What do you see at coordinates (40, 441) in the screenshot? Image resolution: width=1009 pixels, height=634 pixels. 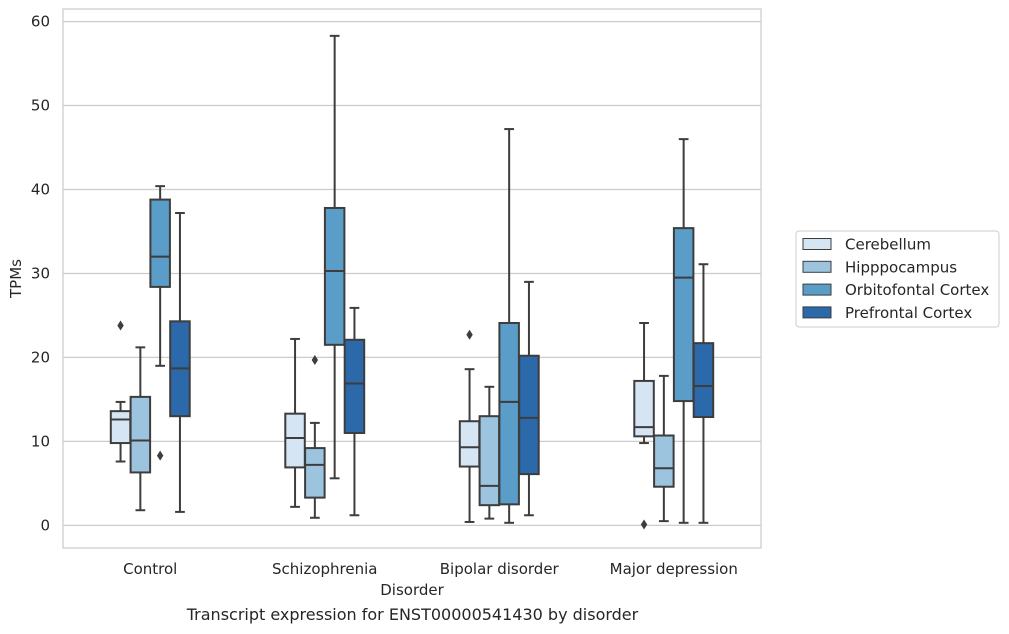 I see `y-tick-label: 10` at bounding box center [40, 441].